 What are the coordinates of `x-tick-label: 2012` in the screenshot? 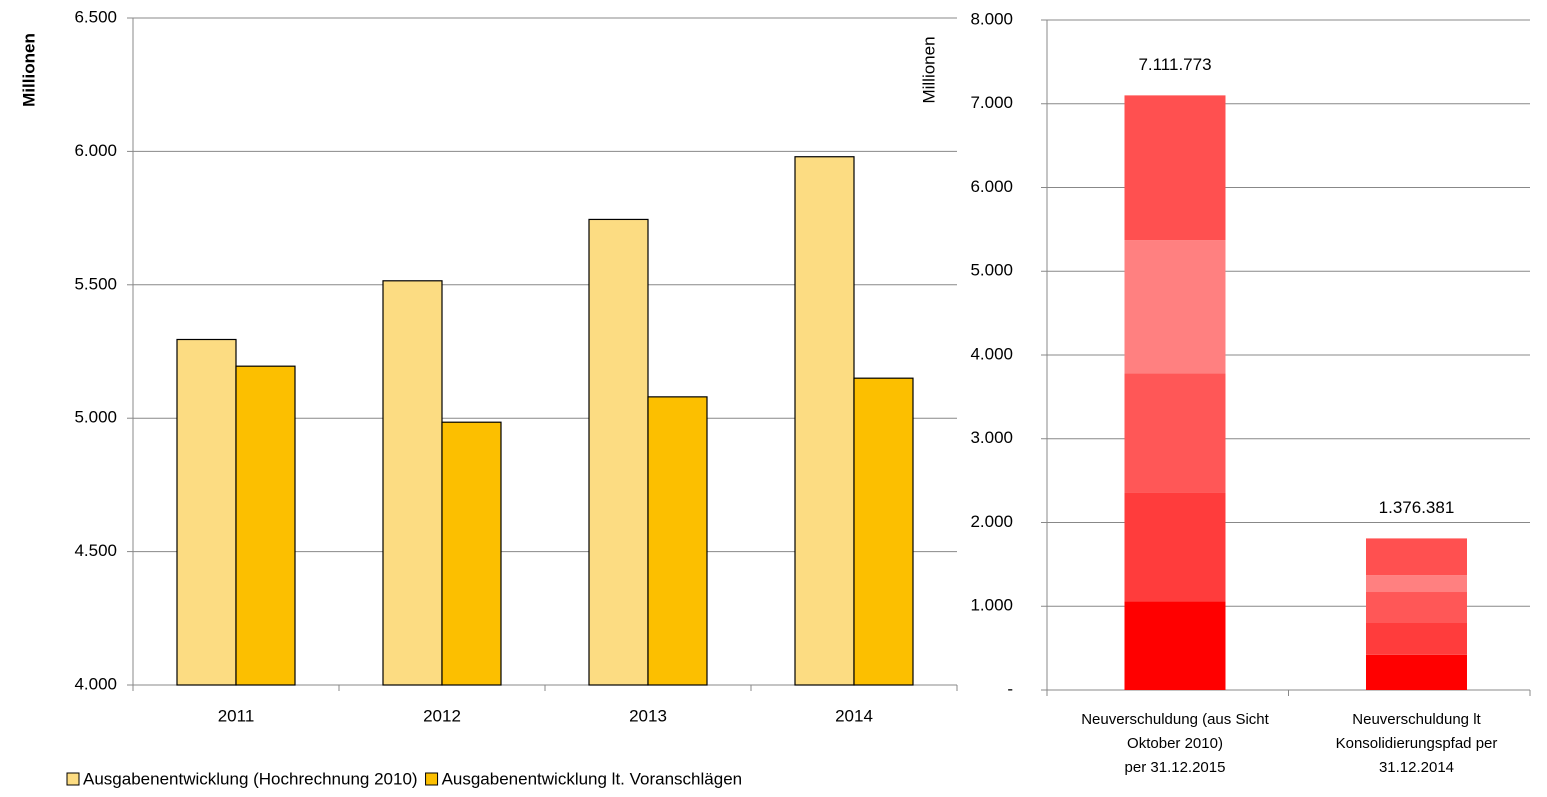 It's located at (442, 715).